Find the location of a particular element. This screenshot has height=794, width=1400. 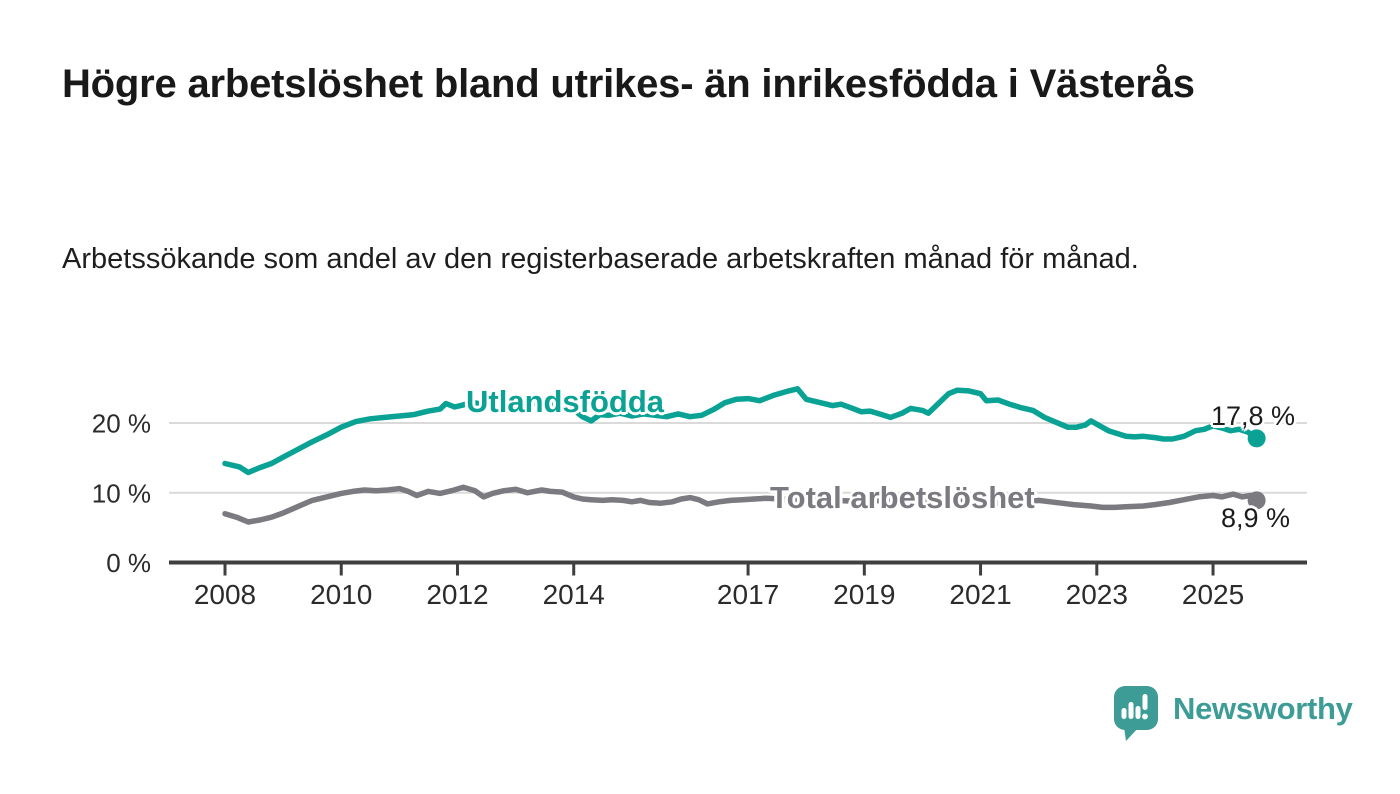

end-dot-utlandsfodda is located at coordinates (1256, 438).